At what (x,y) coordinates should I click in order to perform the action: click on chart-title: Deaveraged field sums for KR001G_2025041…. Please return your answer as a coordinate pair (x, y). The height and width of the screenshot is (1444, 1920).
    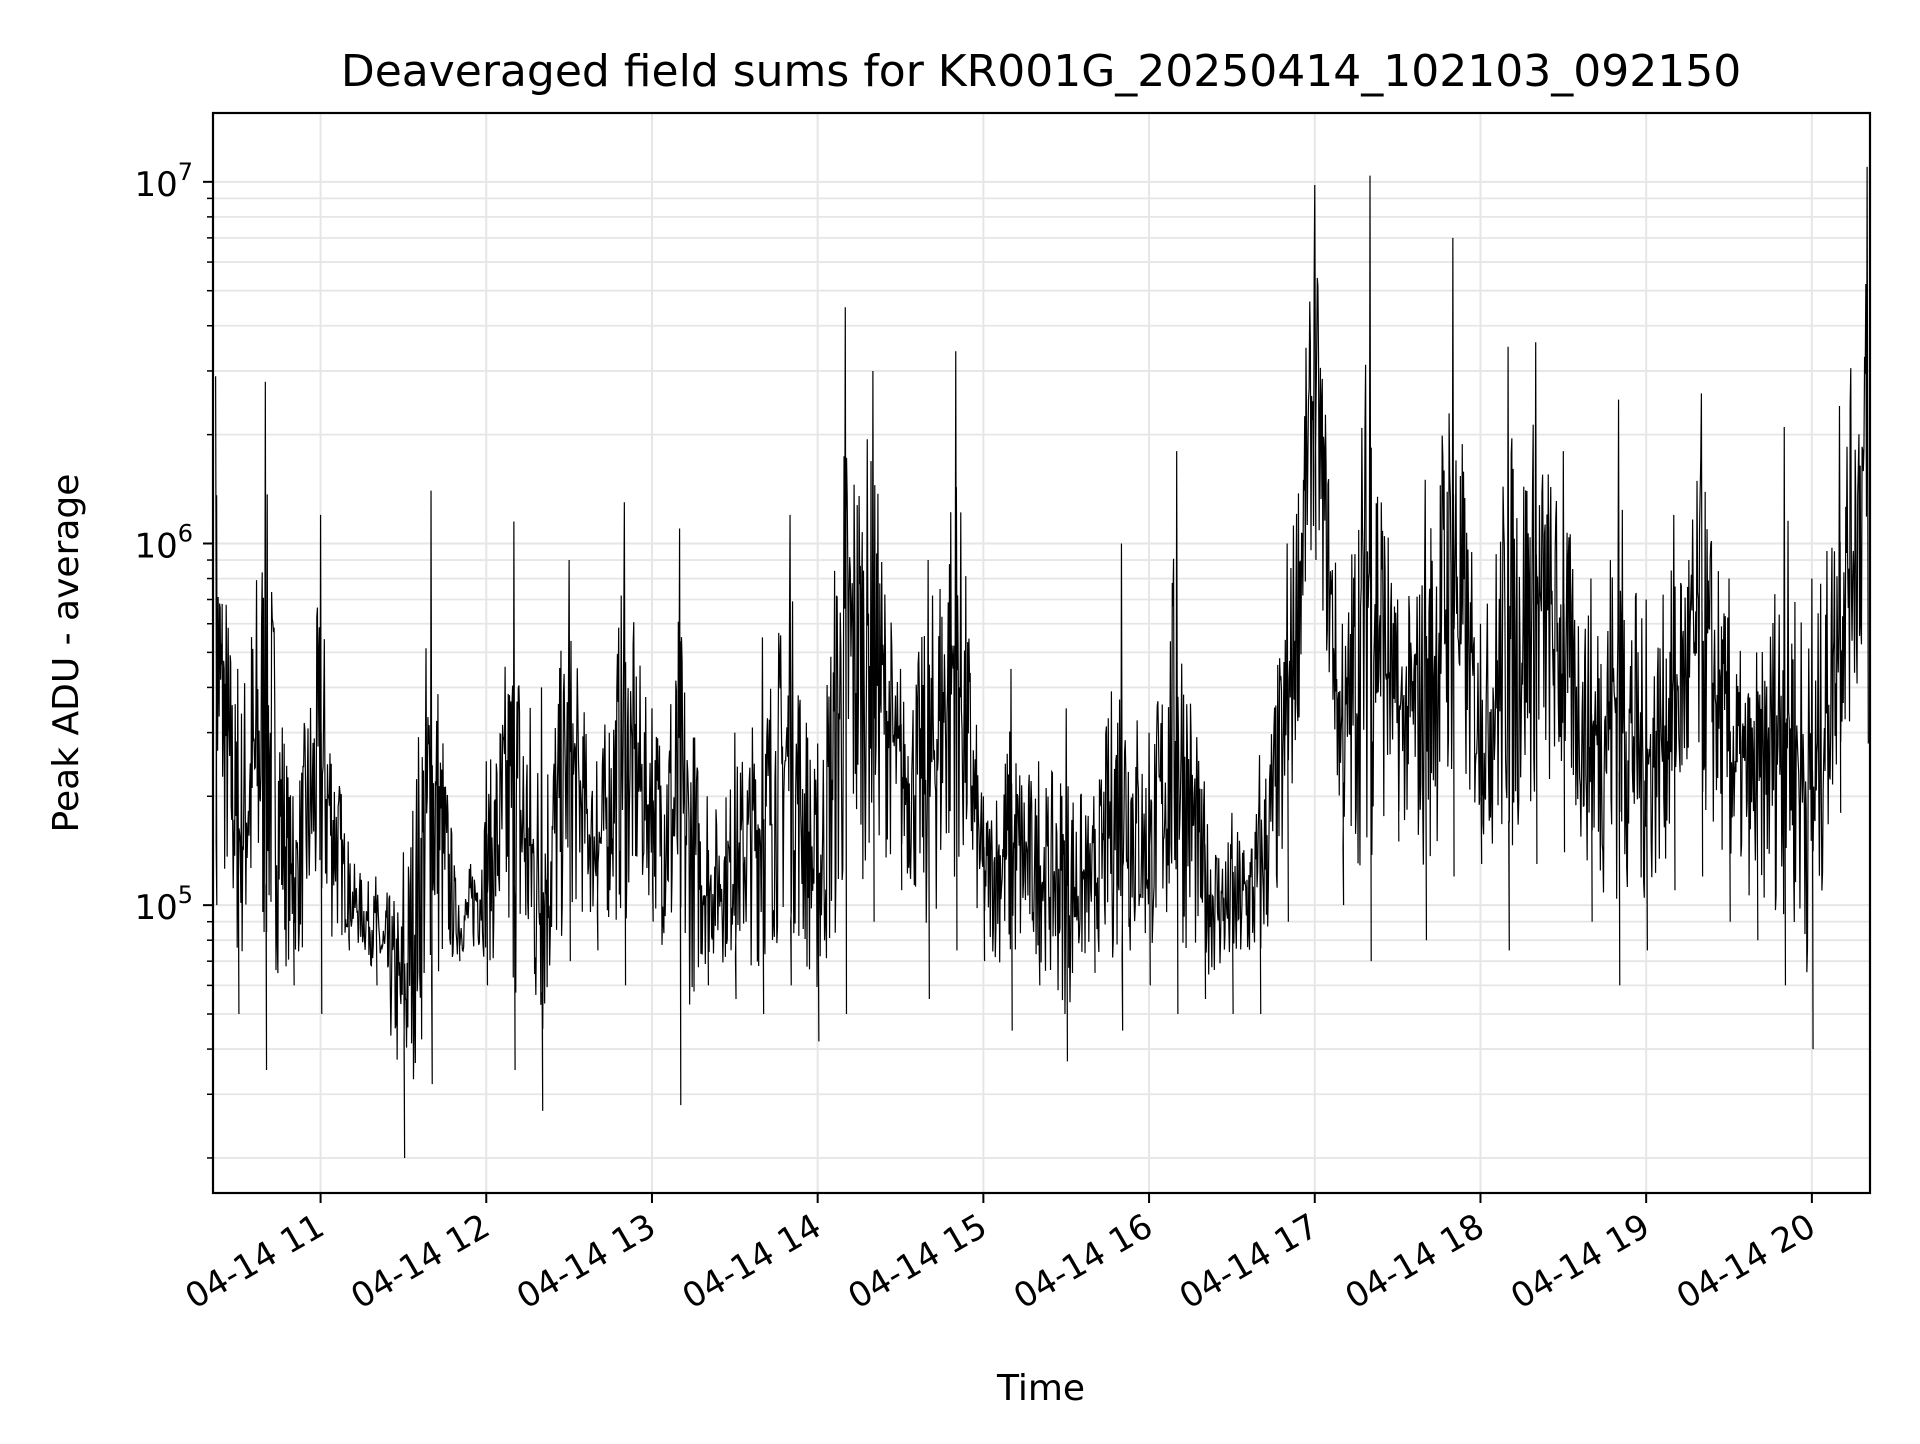
    Looking at the image, I should click on (1041, 71).